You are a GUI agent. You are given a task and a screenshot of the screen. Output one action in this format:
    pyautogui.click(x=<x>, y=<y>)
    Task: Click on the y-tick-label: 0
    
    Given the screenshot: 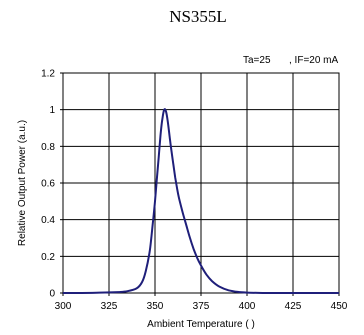 What is the action you would take?
    pyautogui.click(x=52, y=294)
    